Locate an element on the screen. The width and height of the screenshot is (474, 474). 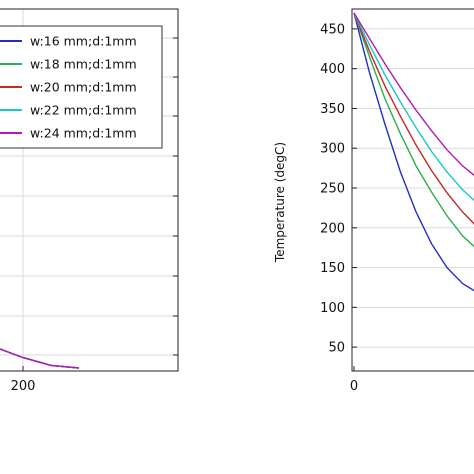
legend-label: w:18 mm;d:1mm is located at coordinates (83, 64).